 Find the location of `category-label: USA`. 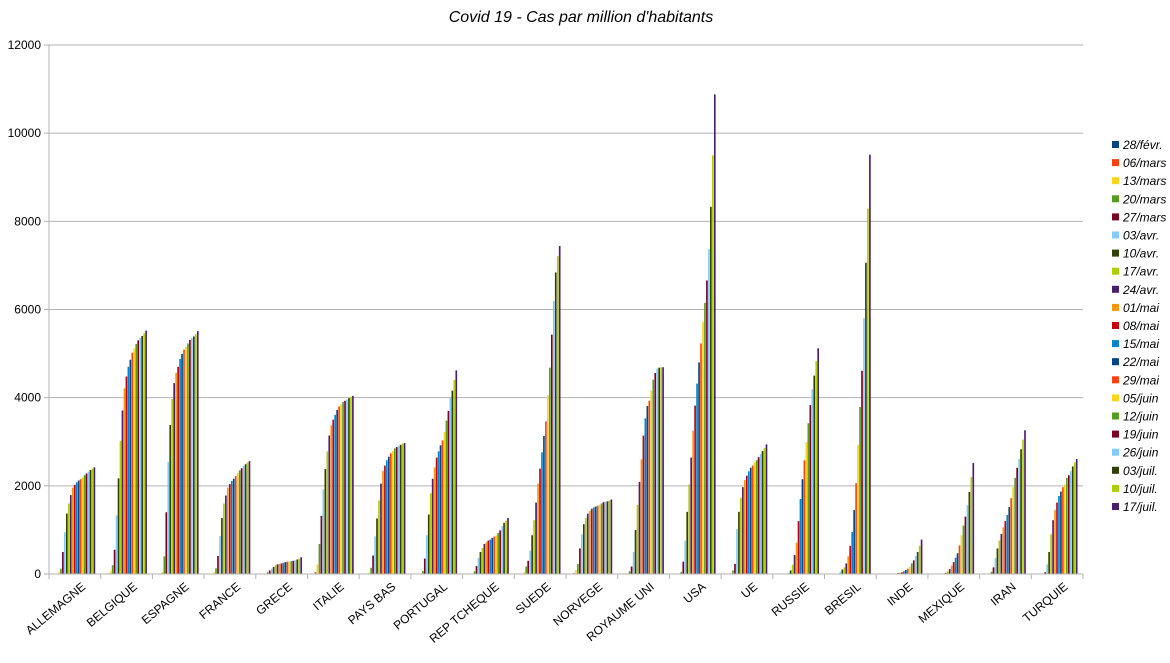

category-label: USA is located at coordinates (695, 593).